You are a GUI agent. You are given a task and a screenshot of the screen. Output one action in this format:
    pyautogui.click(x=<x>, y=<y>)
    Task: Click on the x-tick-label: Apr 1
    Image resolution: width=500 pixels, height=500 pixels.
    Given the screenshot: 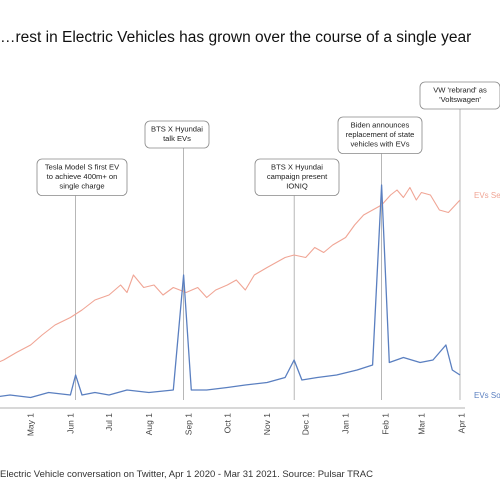 What is the action you would take?
    pyautogui.click(x=461, y=423)
    